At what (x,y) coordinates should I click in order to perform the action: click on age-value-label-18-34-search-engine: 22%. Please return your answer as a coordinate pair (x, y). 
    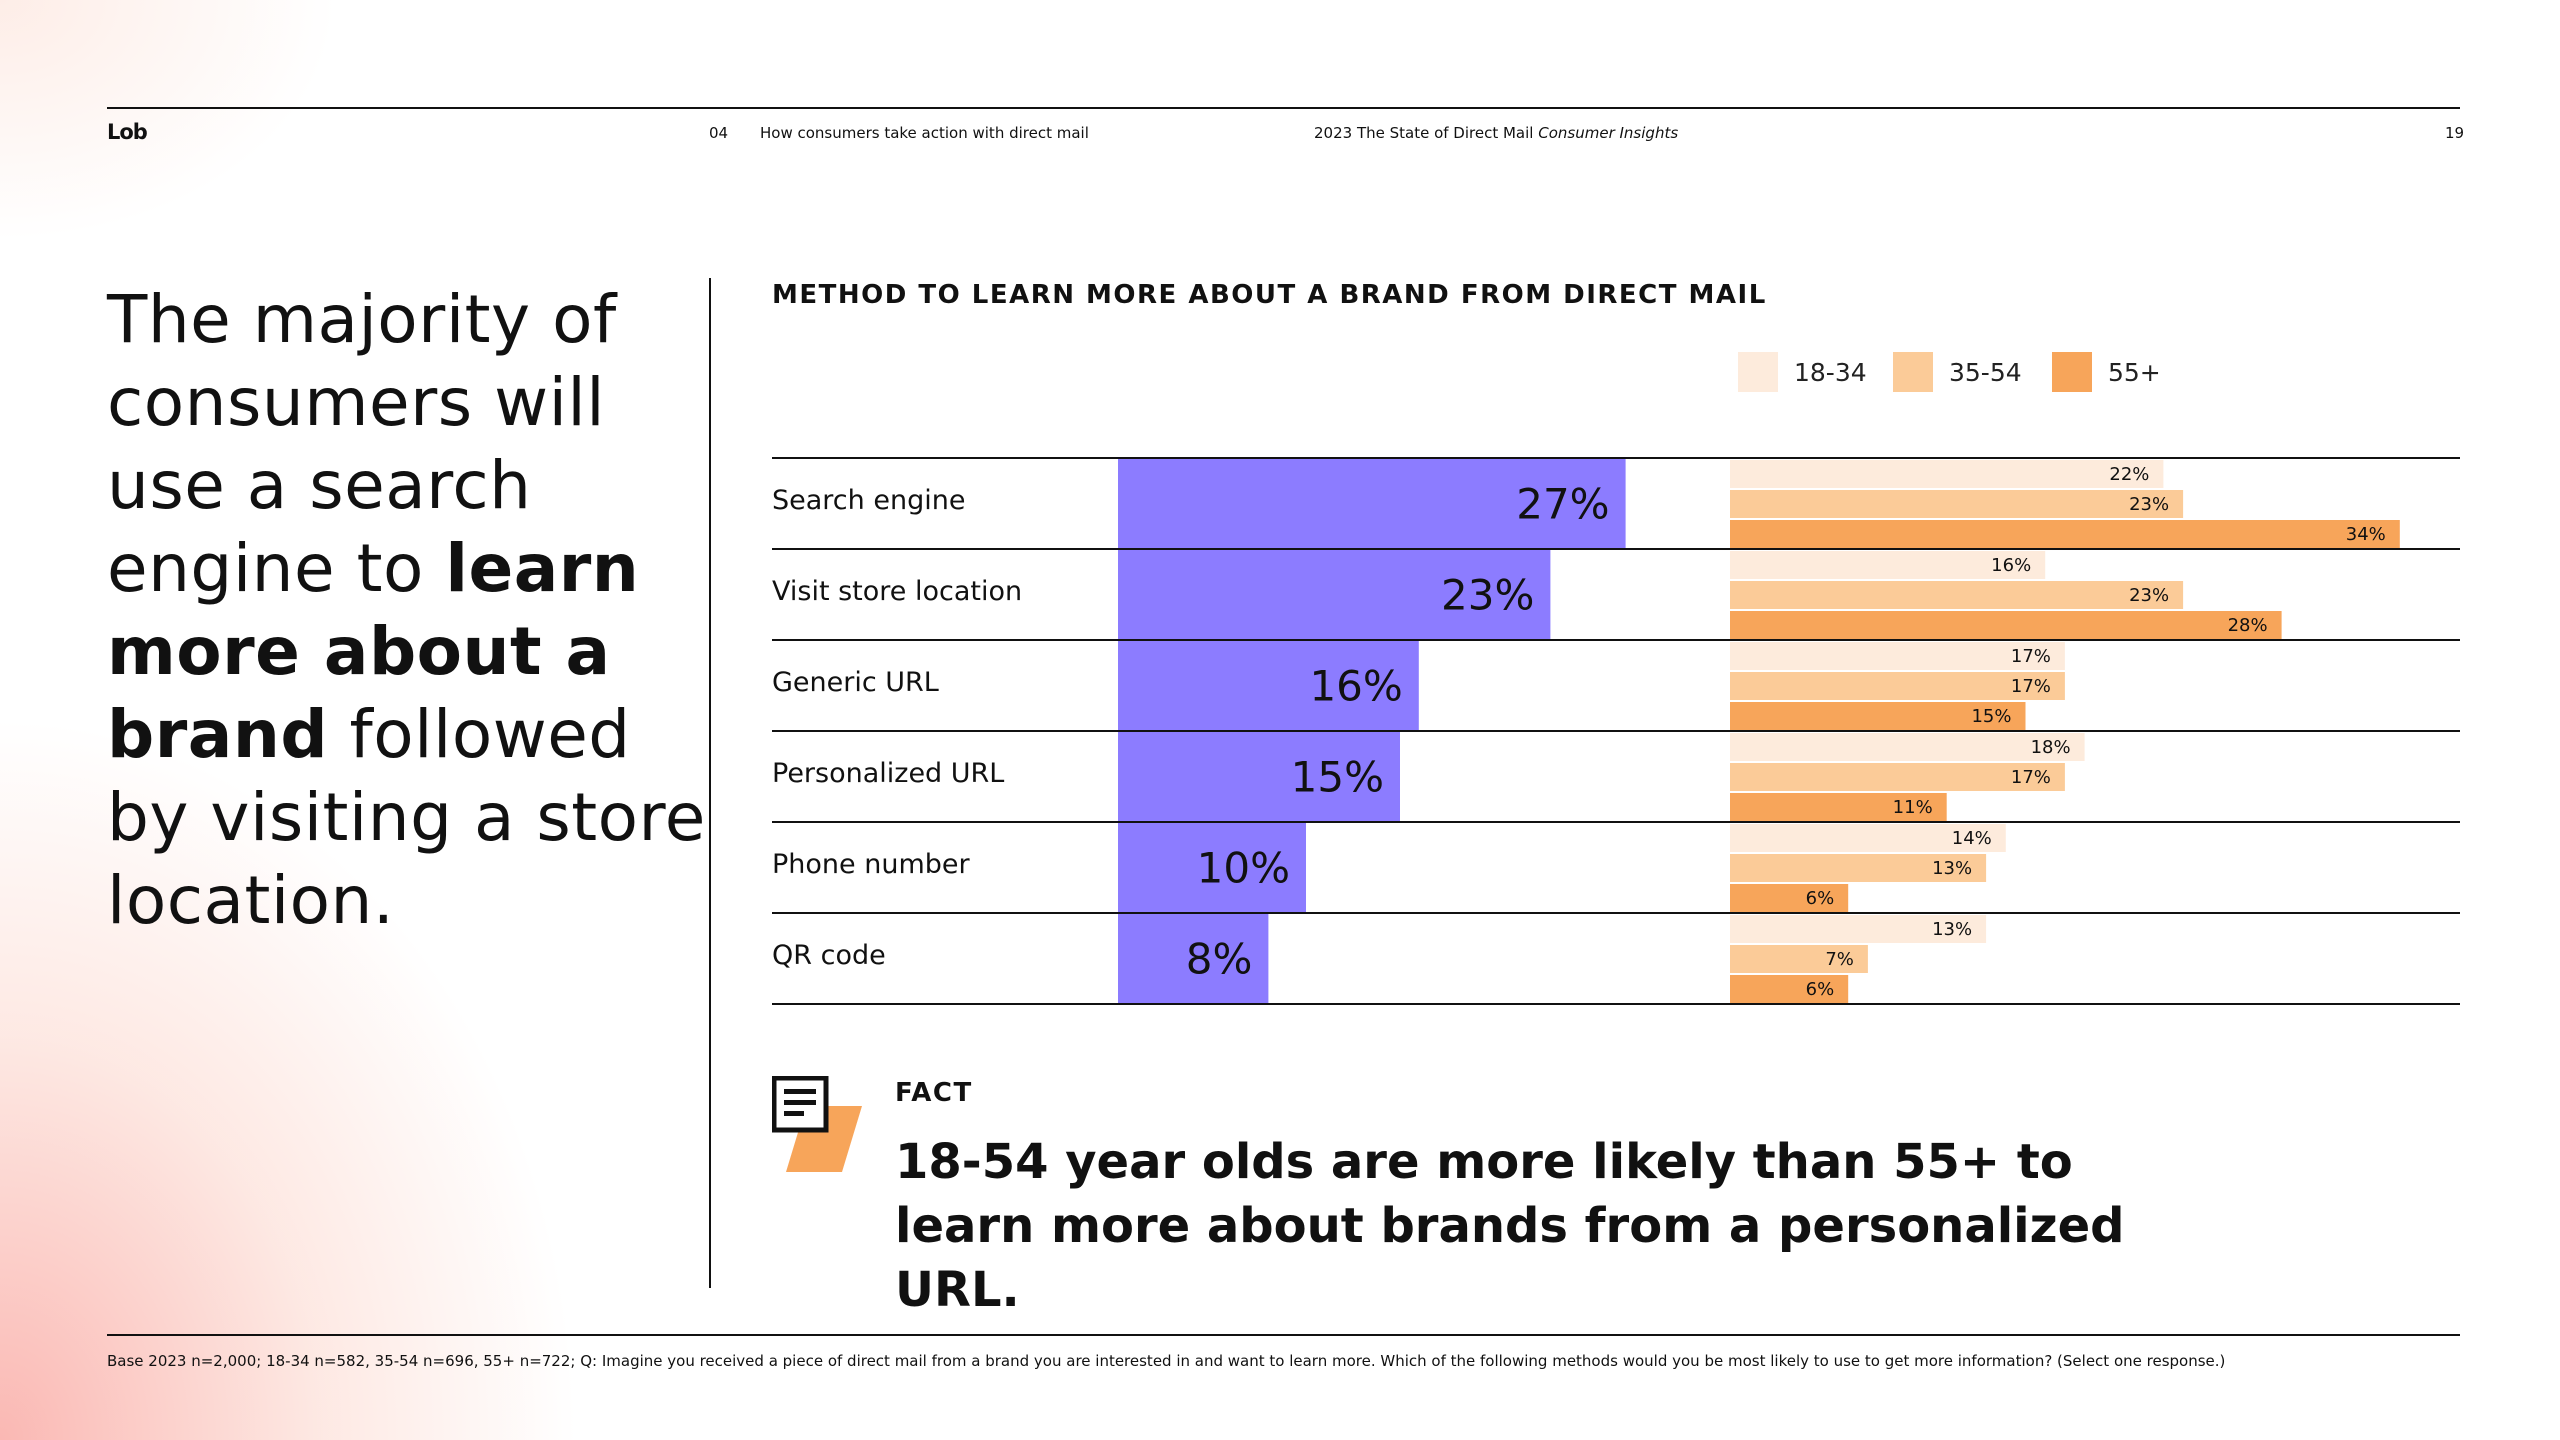
    Looking at the image, I should click on (2129, 474).